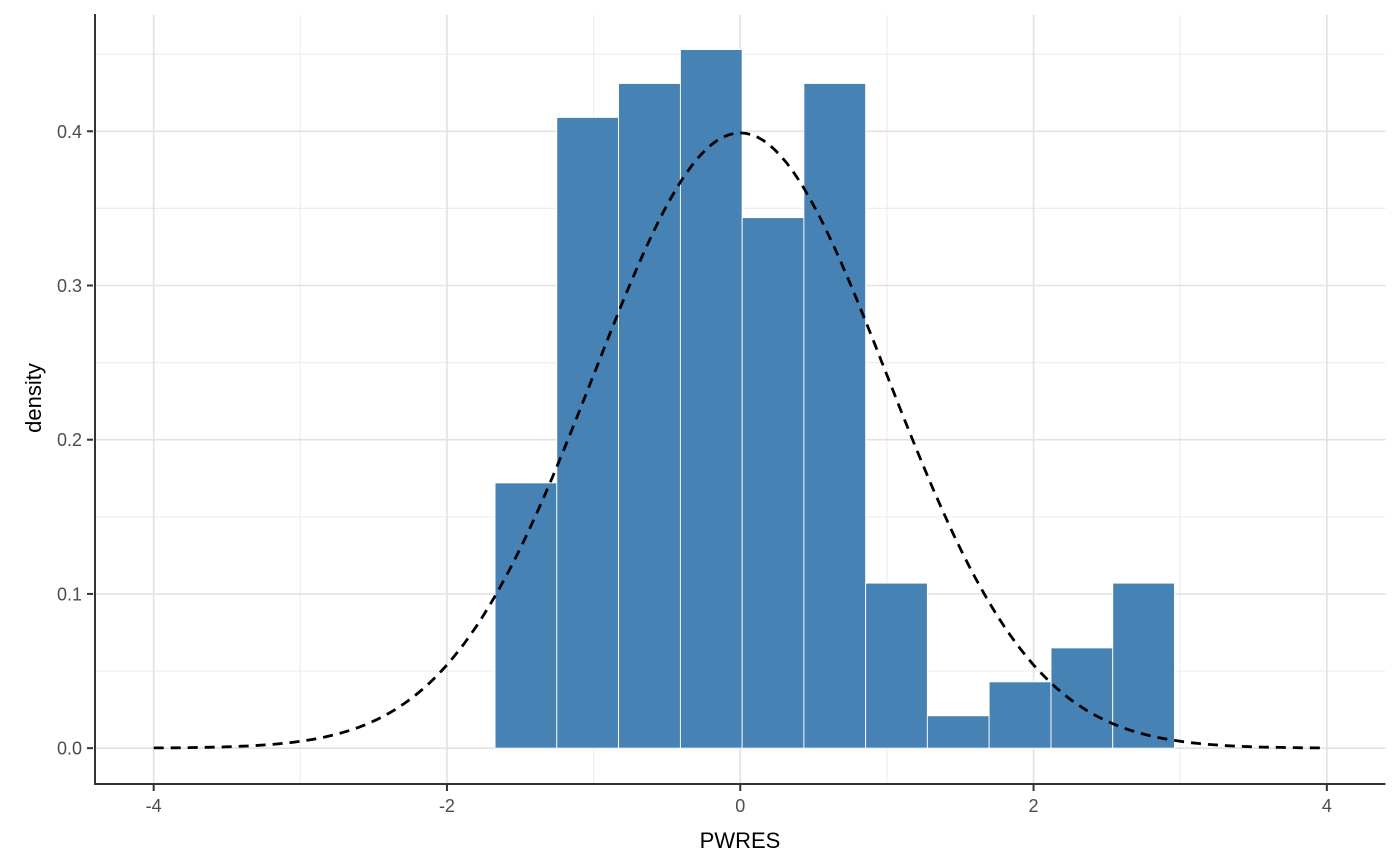  Describe the element at coordinates (33, 398) in the screenshot. I see `y-axis-title: density` at that location.